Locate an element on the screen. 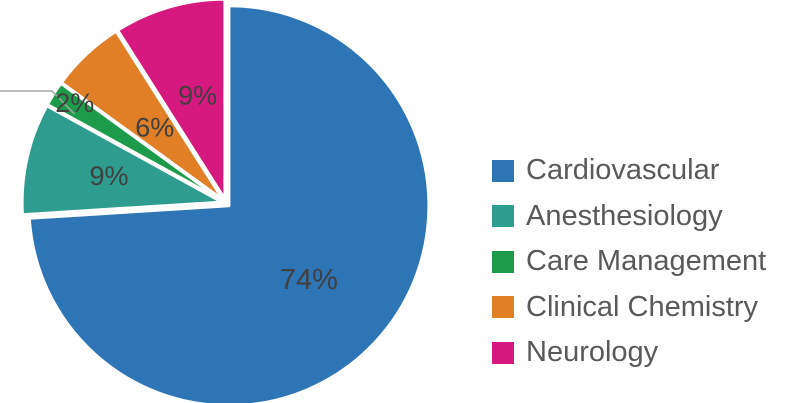 The height and width of the screenshot is (403, 800). pie-slice-clinical-chemistry is located at coordinates (142, 115).